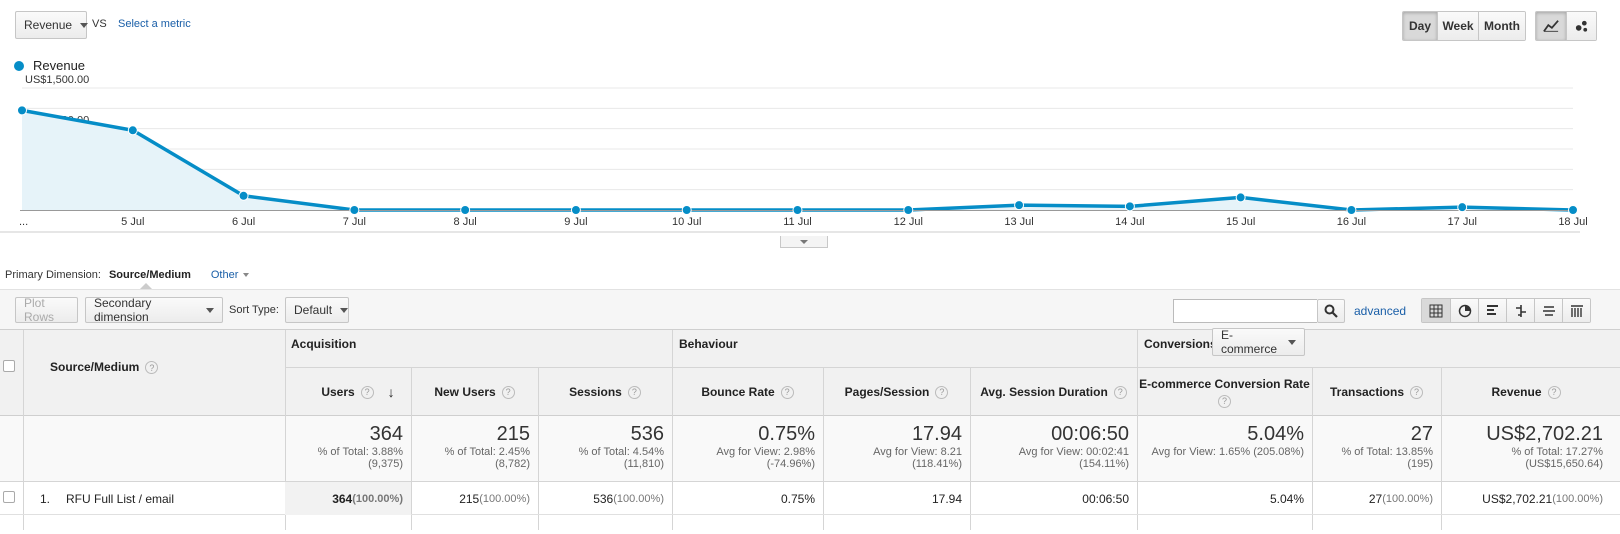 The height and width of the screenshot is (534, 1620). I want to click on dimension-header: Source/Medium?, so click(104, 367).